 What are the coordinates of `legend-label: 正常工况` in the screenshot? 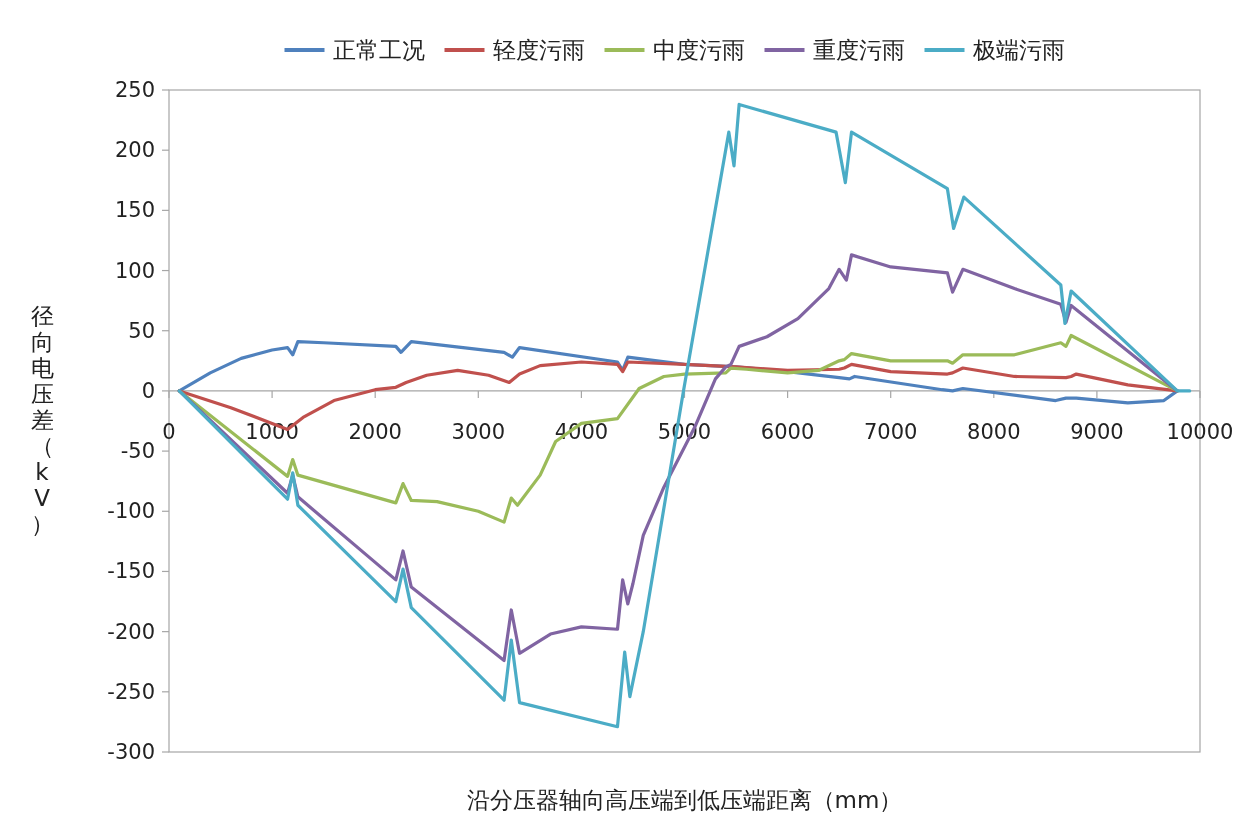 It's located at (378, 50).